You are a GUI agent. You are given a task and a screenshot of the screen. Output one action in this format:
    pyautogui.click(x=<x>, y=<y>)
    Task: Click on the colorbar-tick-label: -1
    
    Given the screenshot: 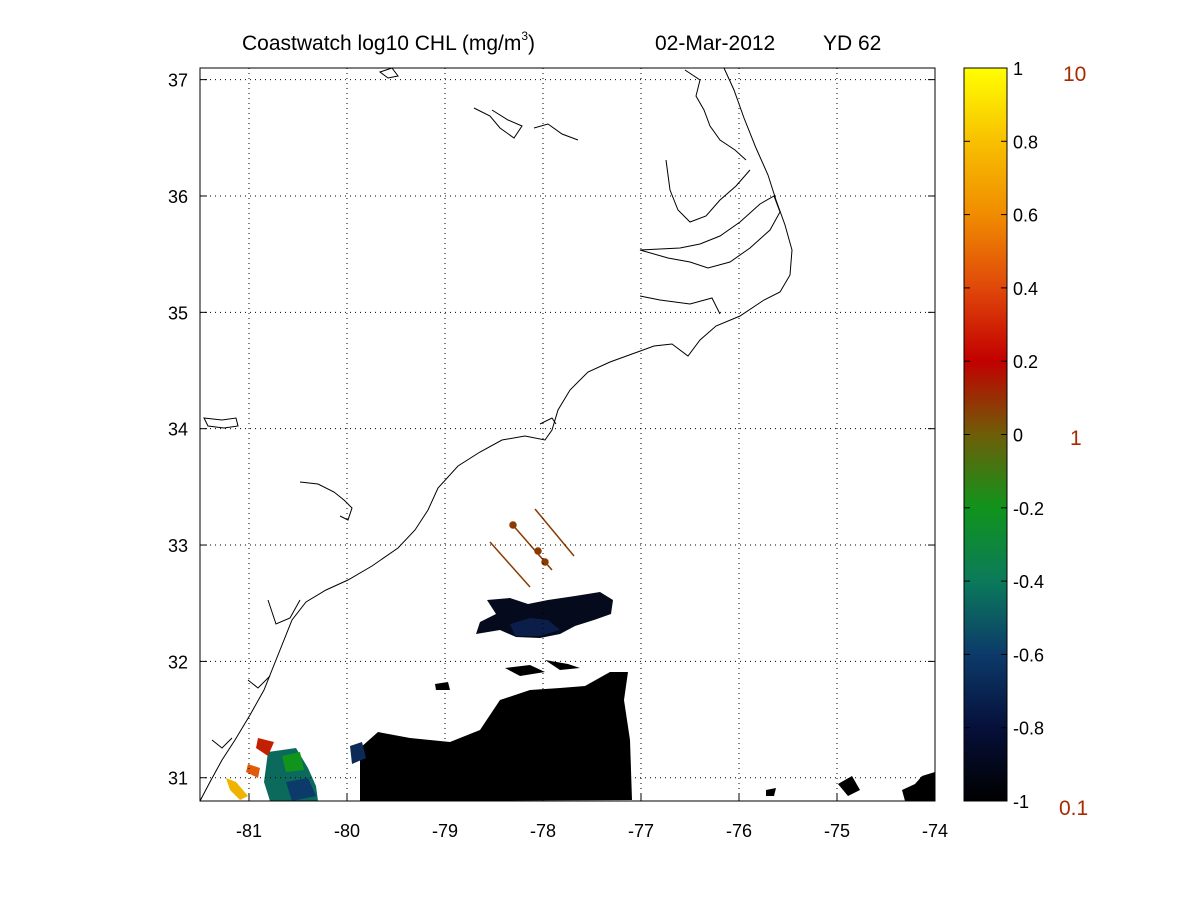 What is the action you would take?
    pyautogui.click(x=1021, y=802)
    